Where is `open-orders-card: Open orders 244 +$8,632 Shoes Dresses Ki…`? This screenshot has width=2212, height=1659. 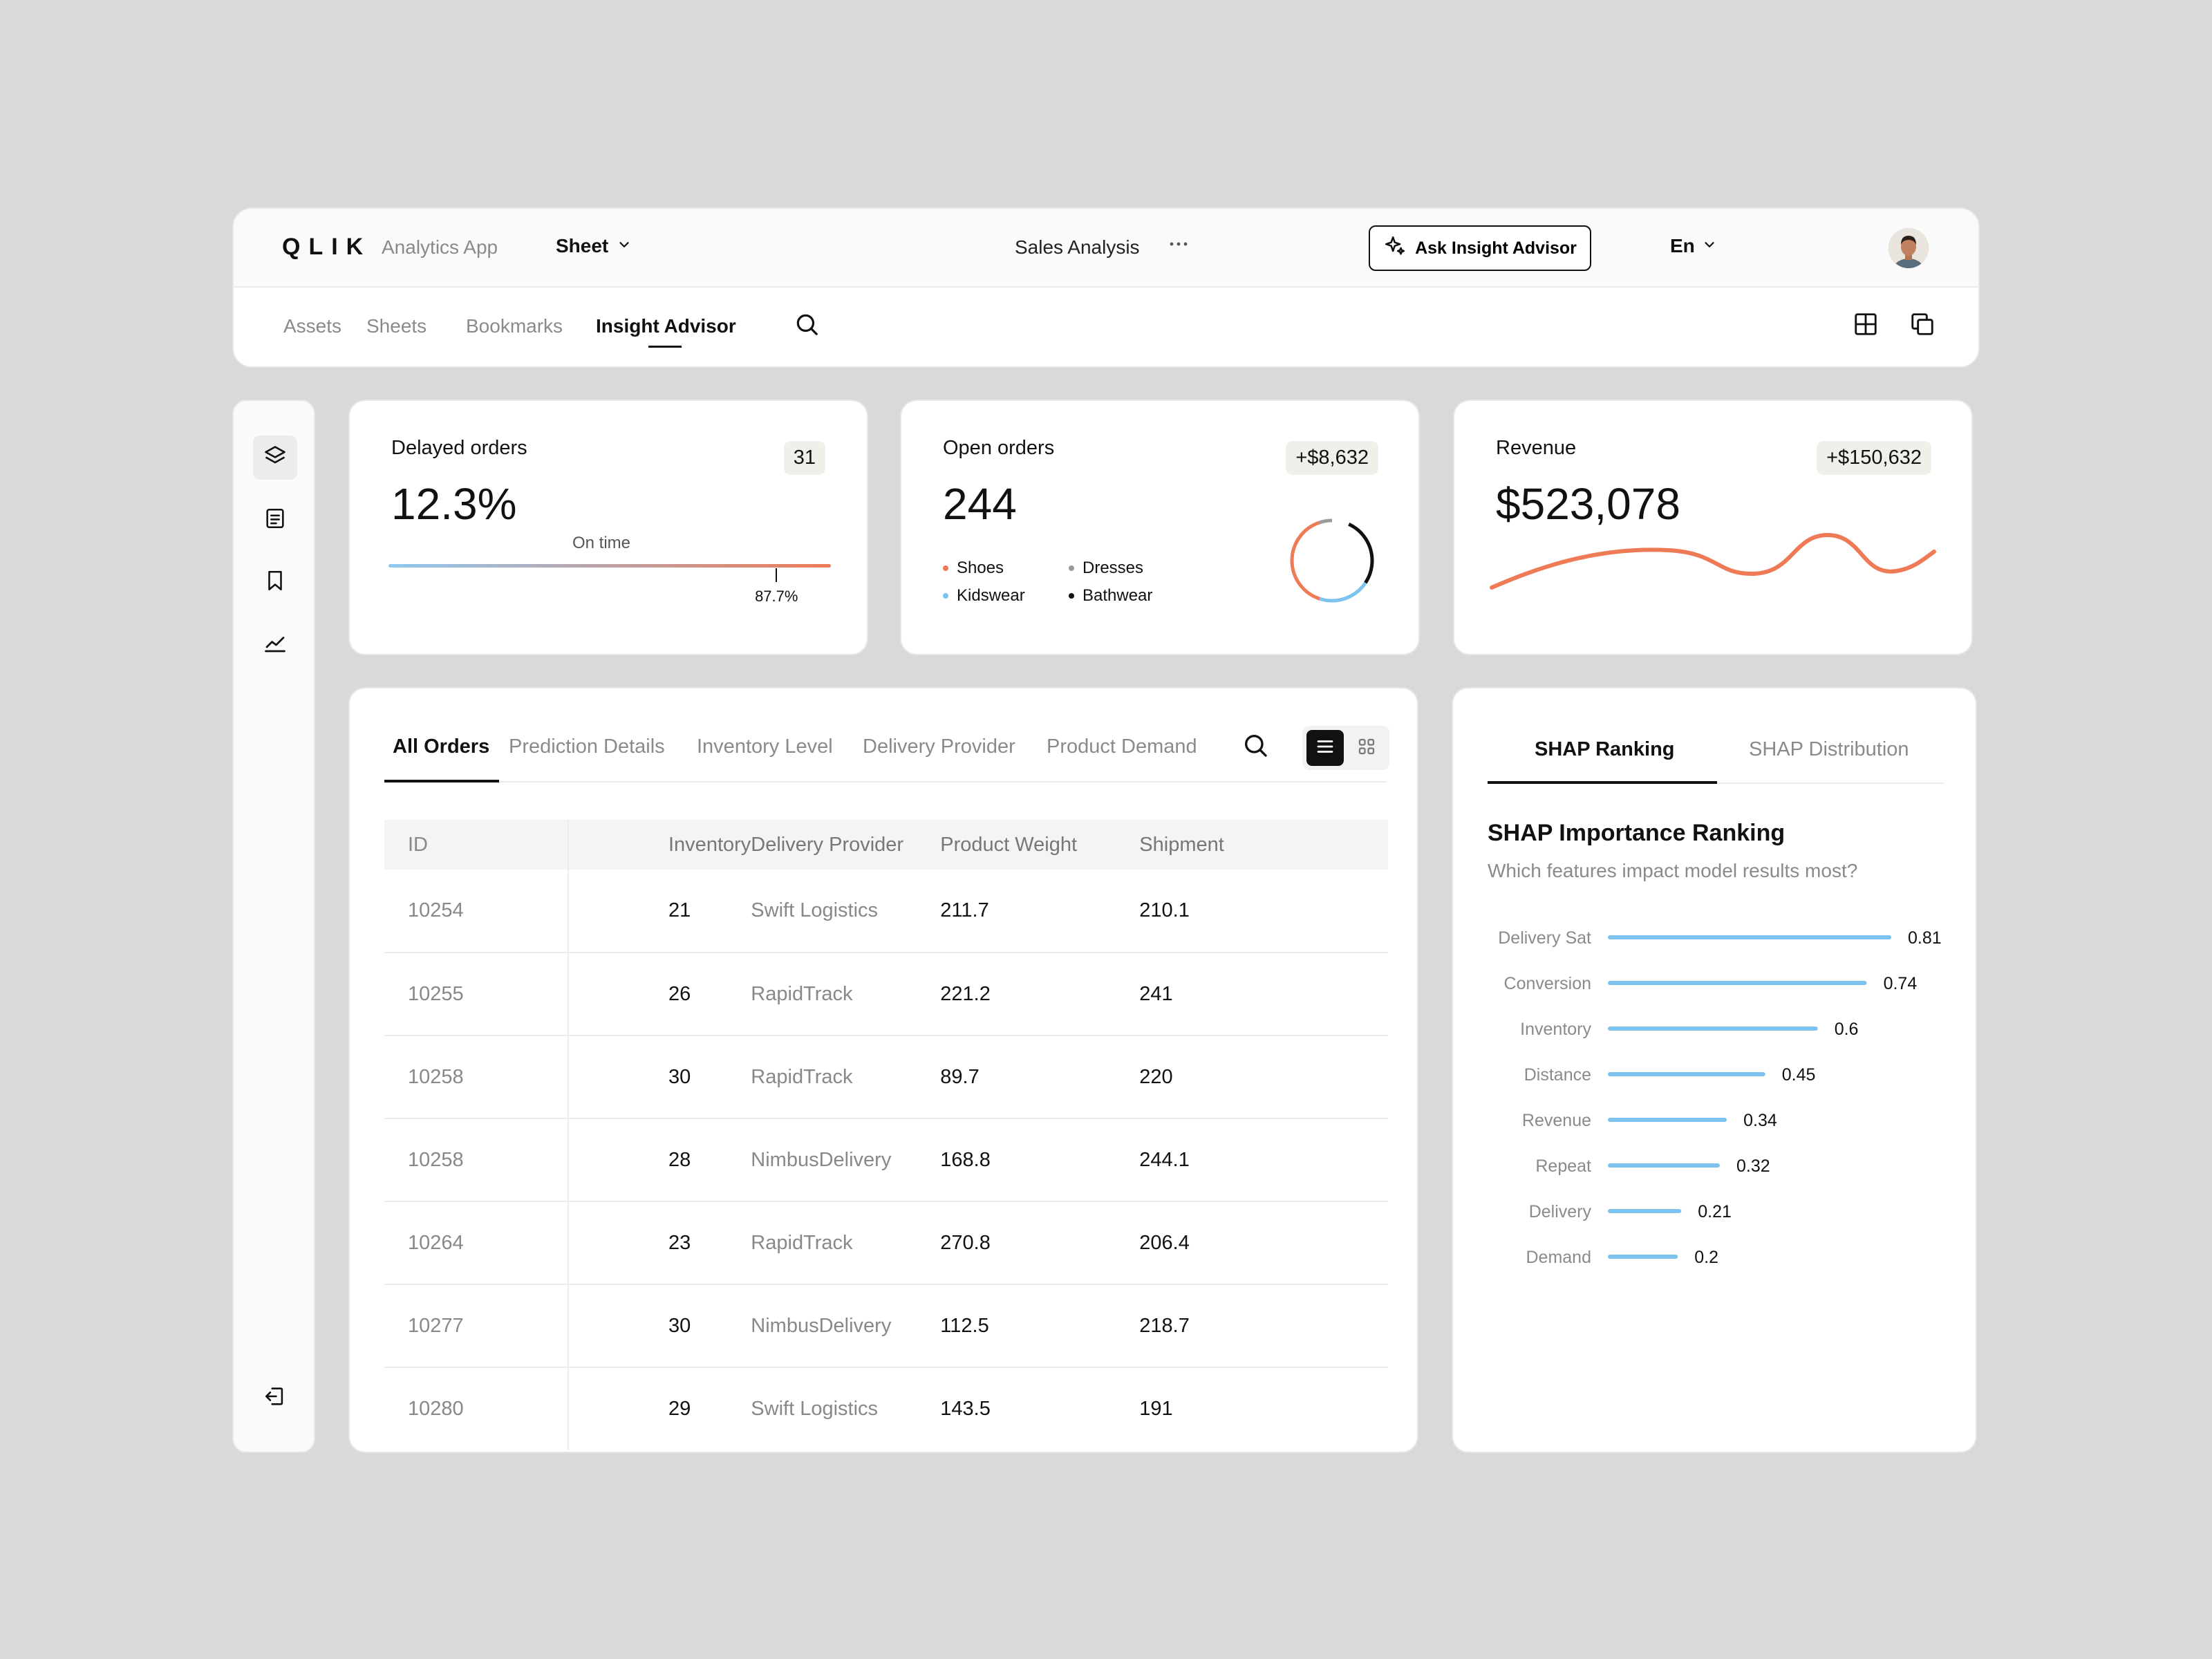 open-orders-card: Open orders 244 +$8,632 Shoes Dresses Ki… is located at coordinates (1160, 527).